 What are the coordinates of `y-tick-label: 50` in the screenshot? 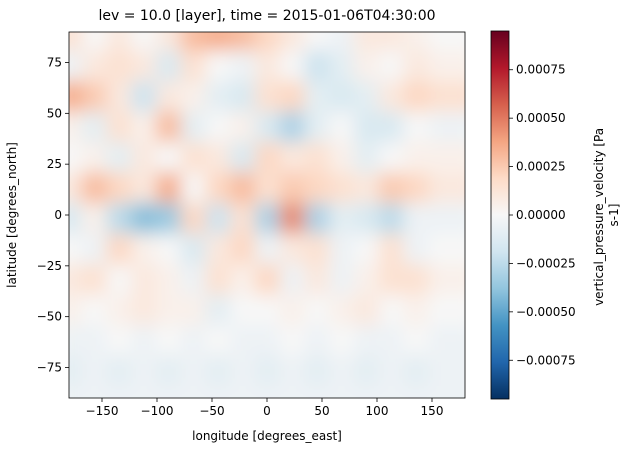 It's located at (54, 113).